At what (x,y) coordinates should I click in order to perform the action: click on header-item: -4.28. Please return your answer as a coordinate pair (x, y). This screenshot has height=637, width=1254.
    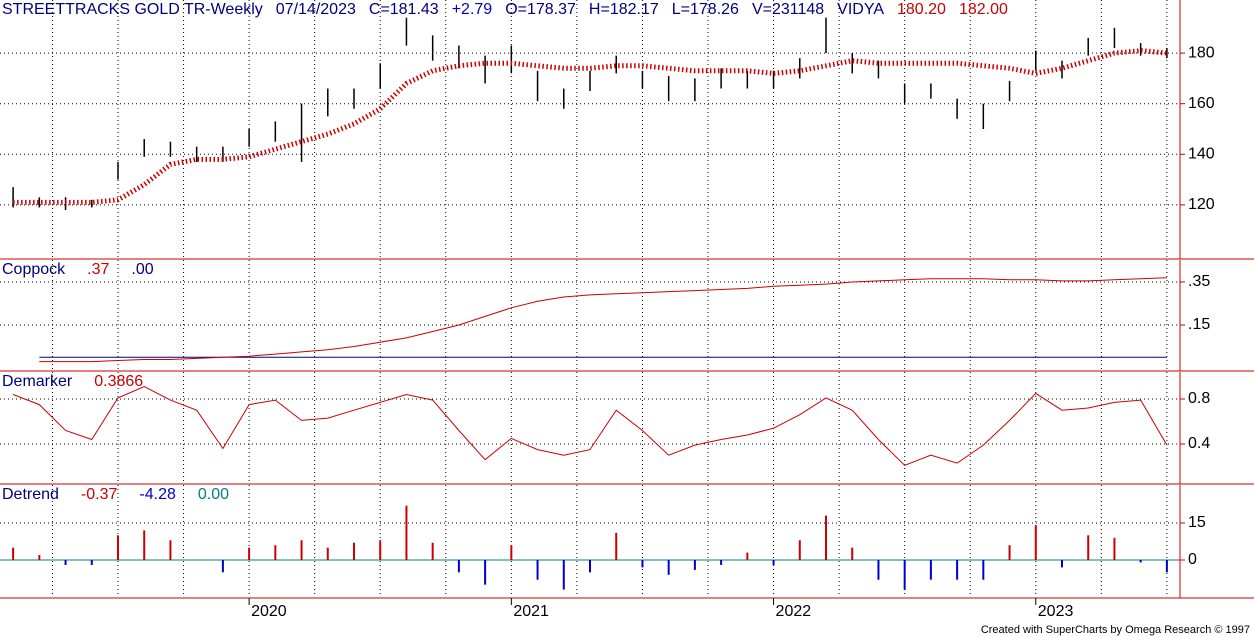
    Looking at the image, I should click on (157, 494).